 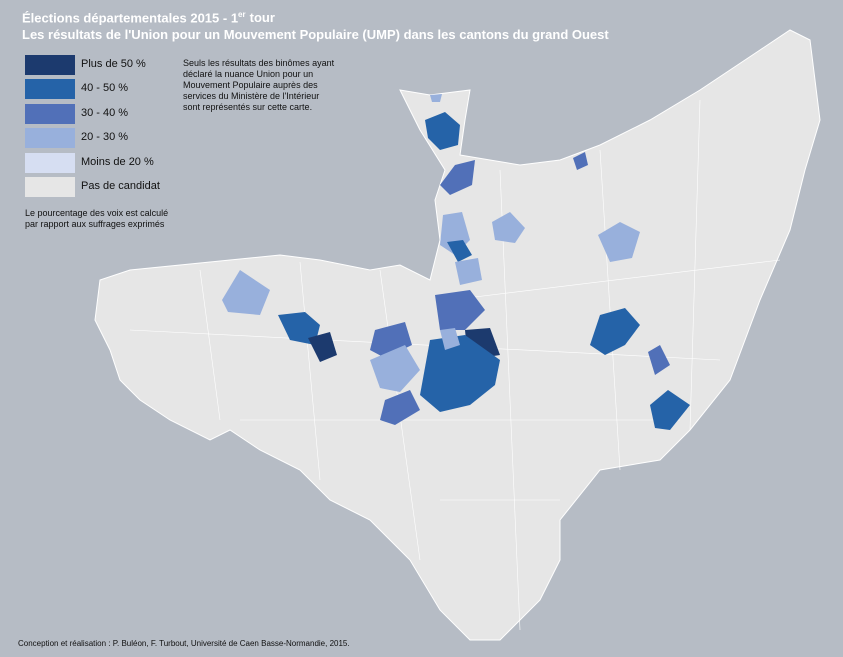 I want to click on title: Élections départementales 2015 - 1er tour, so click(x=148, y=17).